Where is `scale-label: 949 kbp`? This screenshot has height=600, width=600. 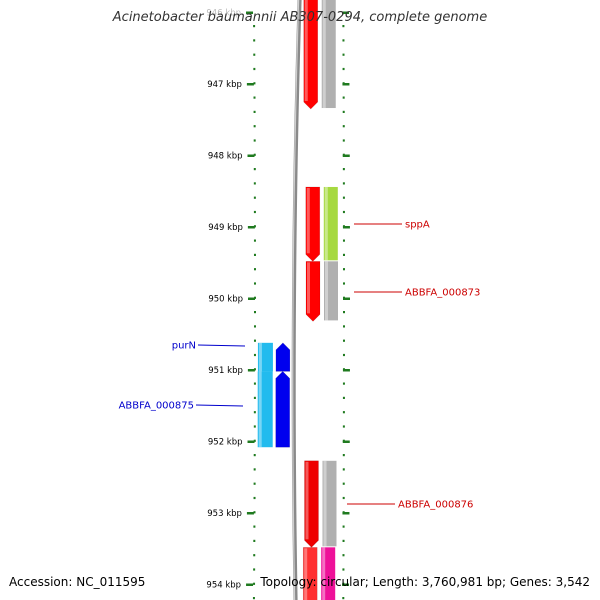
scale-label: 949 kbp is located at coordinates (225, 228).